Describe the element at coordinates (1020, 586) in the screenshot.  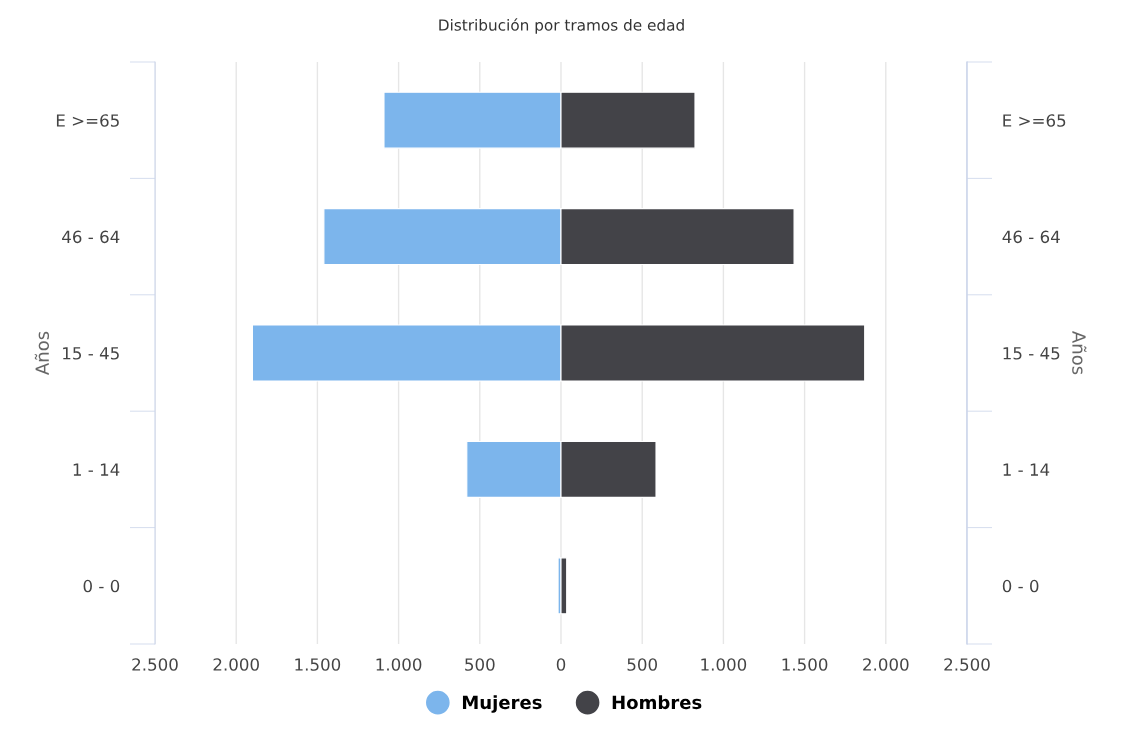
I see `y-tick-label: 0 - 0` at that location.